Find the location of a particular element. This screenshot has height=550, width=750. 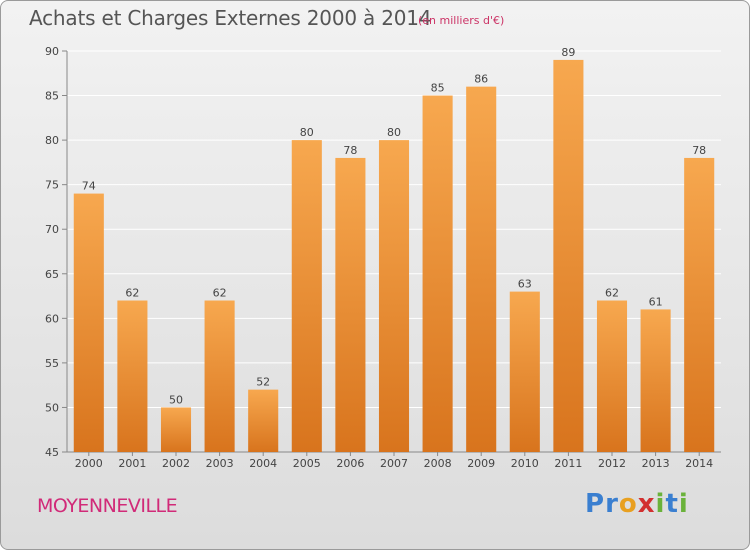

y-tick-label: 65 is located at coordinates (52, 274).